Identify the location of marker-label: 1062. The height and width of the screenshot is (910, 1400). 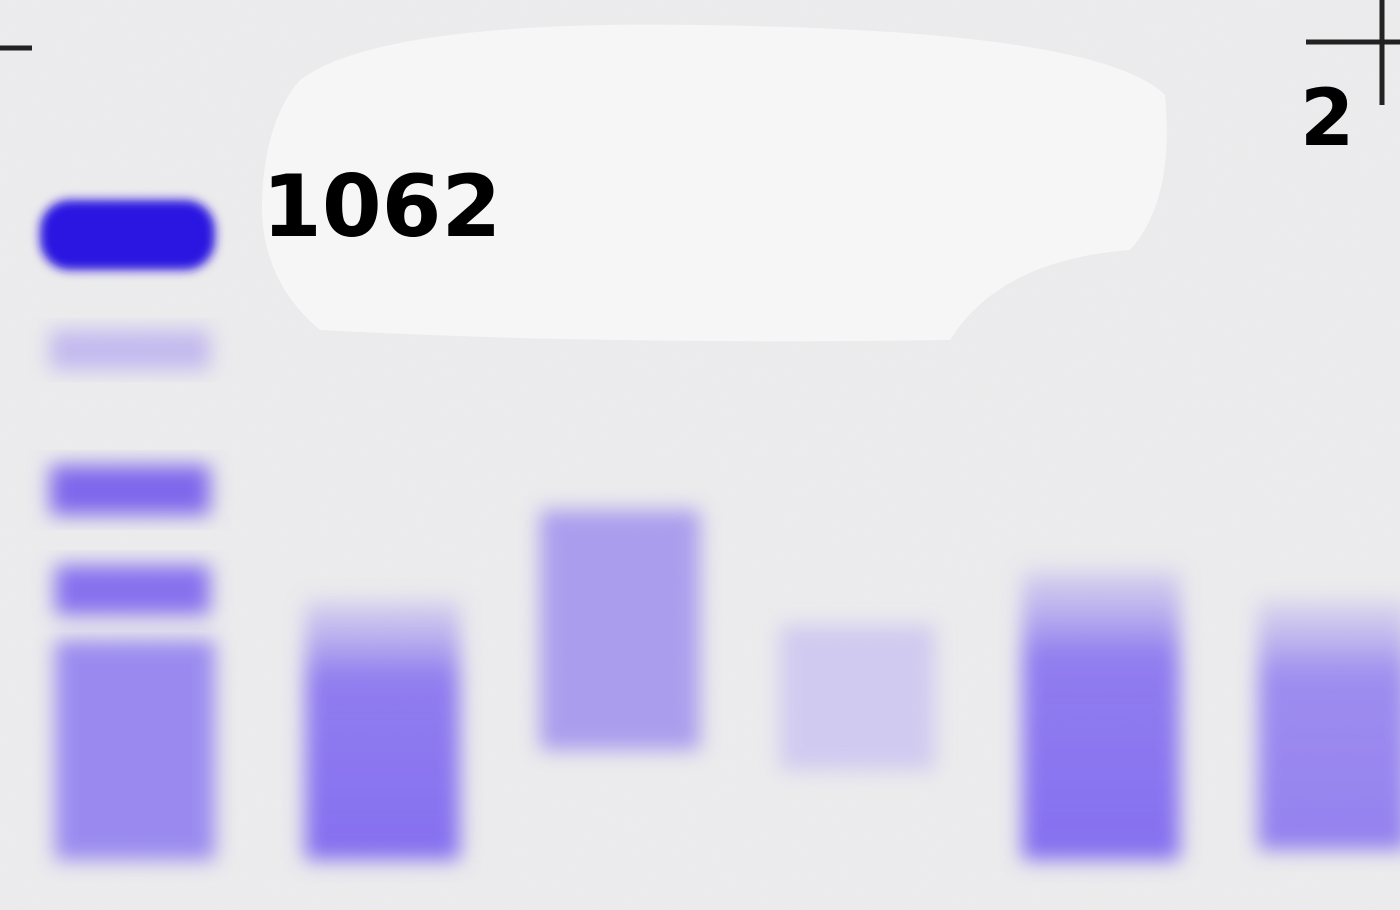
(381, 207).